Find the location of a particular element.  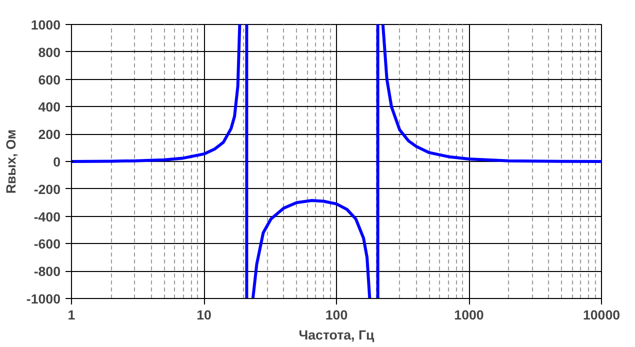

x-tick-label: 1000 is located at coordinates (469, 315).